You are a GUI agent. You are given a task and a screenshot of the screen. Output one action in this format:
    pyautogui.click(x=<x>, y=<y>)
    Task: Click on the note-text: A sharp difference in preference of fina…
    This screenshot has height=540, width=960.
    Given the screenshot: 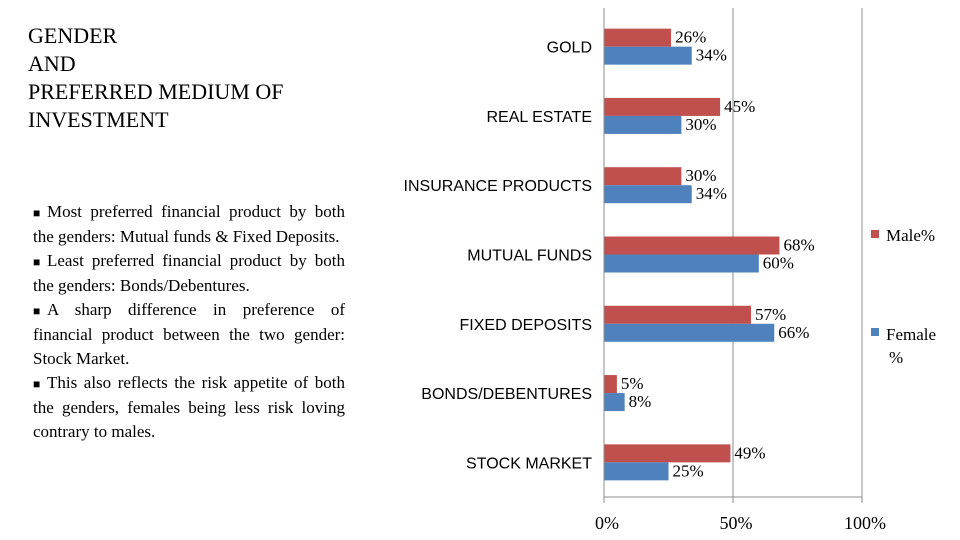 What is the action you would take?
    pyautogui.click(x=189, y=334)
    